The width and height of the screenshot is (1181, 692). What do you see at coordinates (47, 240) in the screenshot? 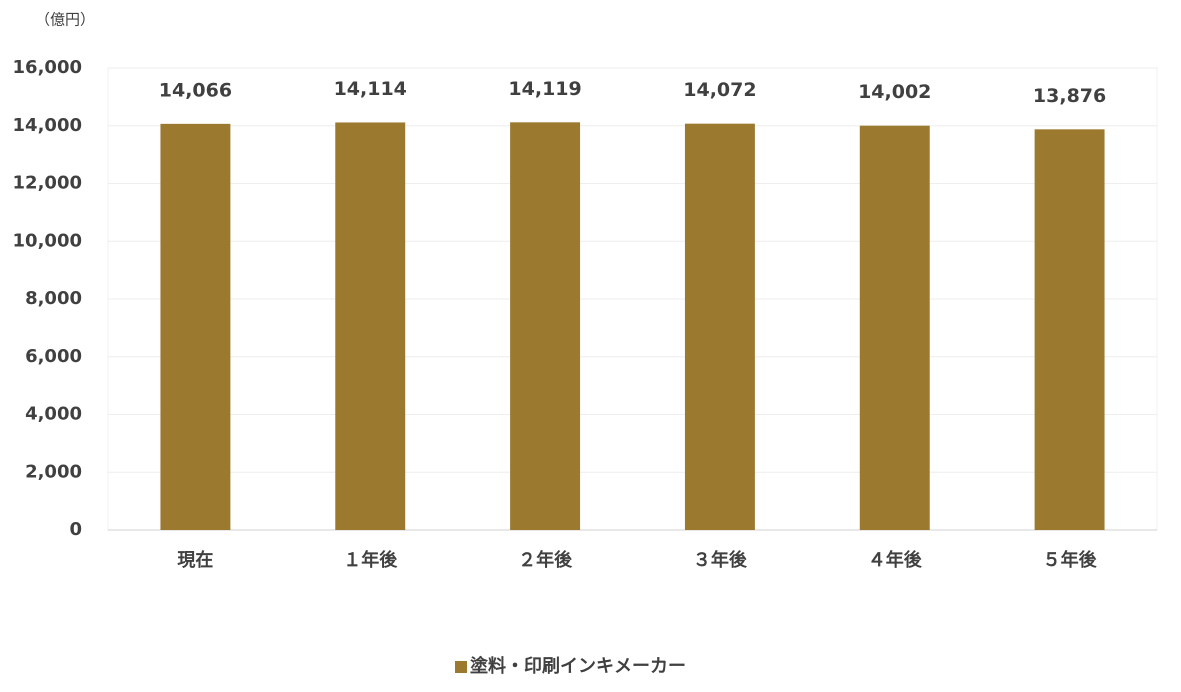
I see `y-tick-label: 10,000` at bounding box center [47, 240].